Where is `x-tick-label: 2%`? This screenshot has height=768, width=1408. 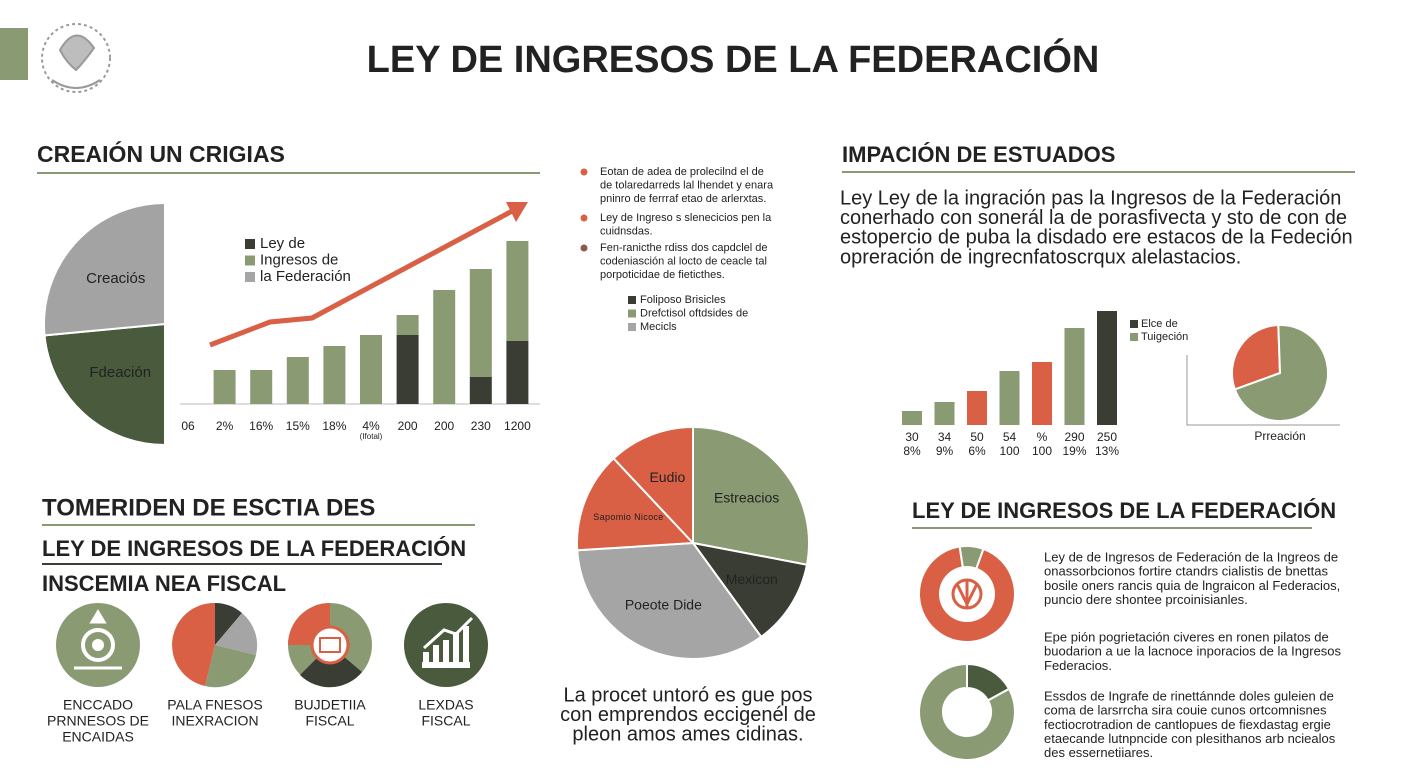 x-tick-label: 2% is located at coordinates (225, 426).